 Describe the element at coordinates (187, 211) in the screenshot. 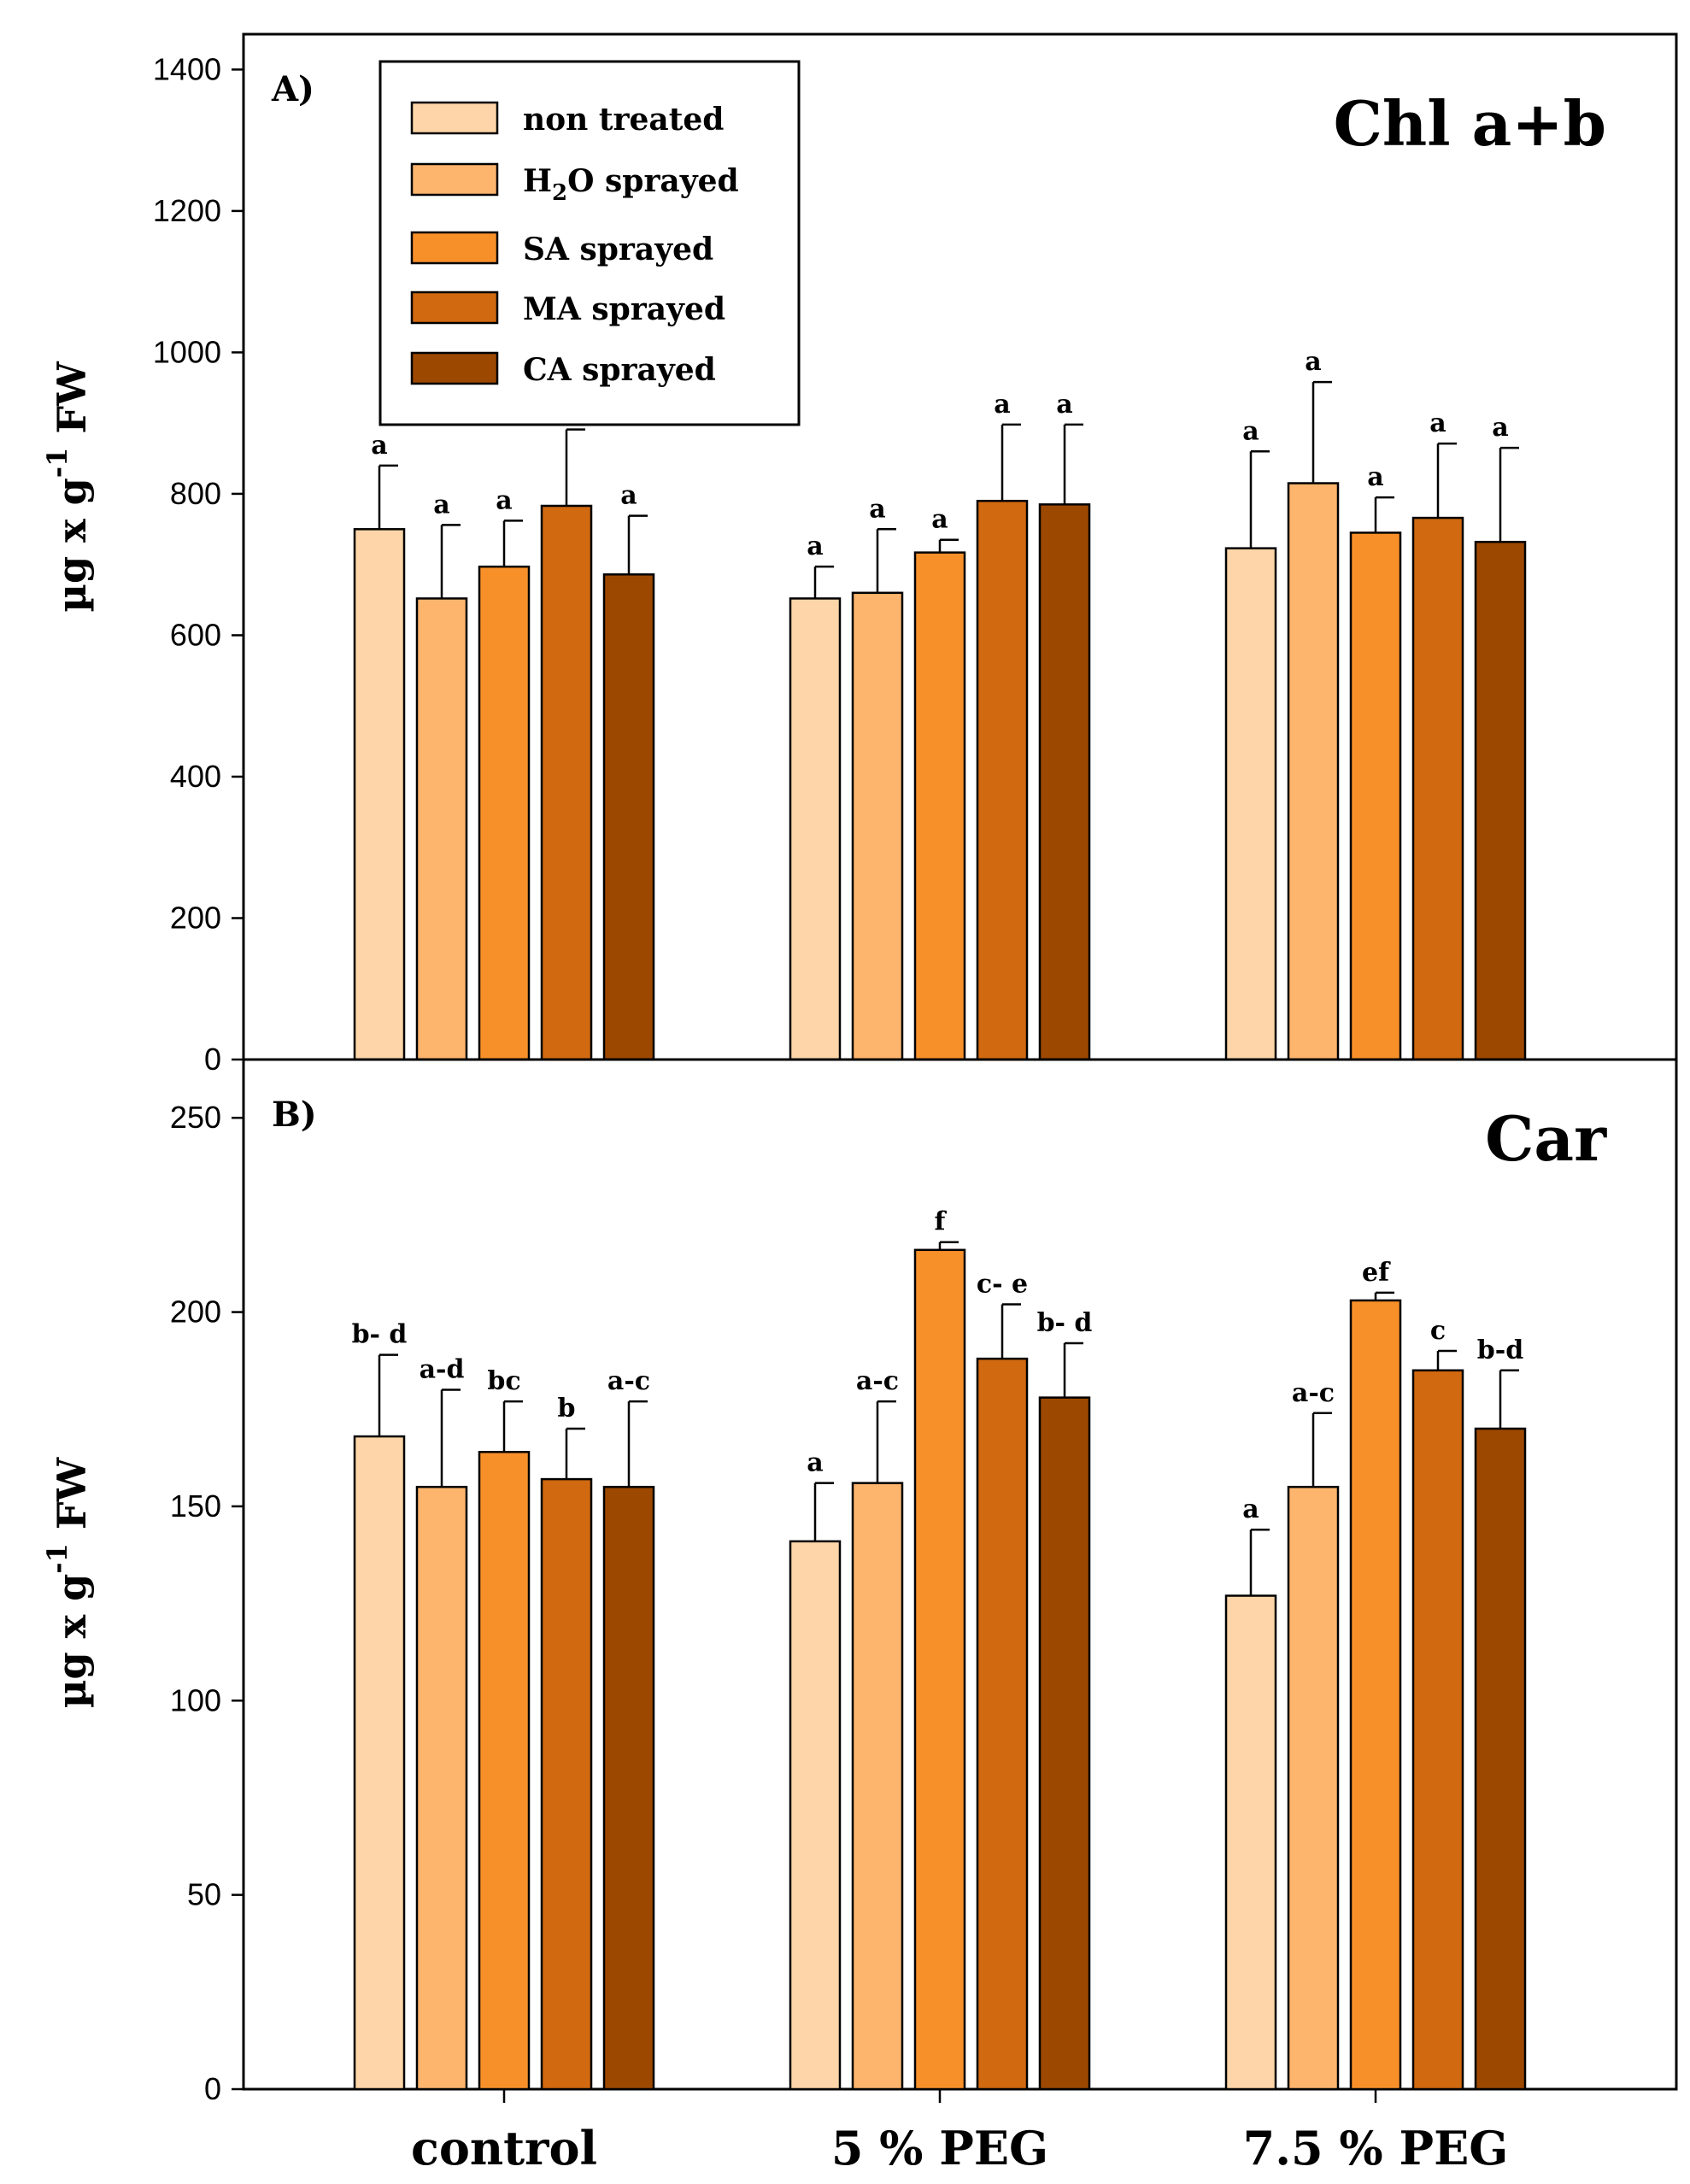

I see `y-tick-label: 1200` at that location.